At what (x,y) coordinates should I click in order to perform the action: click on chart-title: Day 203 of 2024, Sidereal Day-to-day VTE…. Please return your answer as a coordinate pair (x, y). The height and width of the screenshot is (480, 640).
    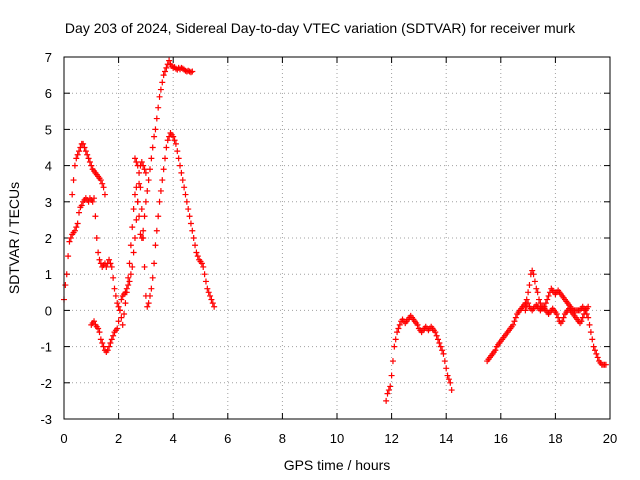
    Looking at the image, I should click on (320, 28).